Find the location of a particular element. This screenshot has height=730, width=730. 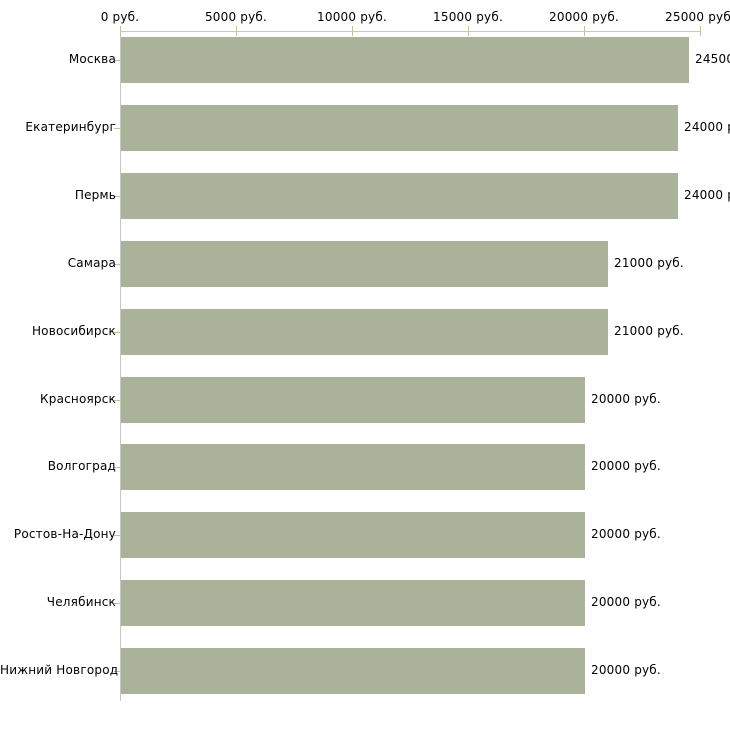

category-label: Пермь is located at coordinates (95, 195).